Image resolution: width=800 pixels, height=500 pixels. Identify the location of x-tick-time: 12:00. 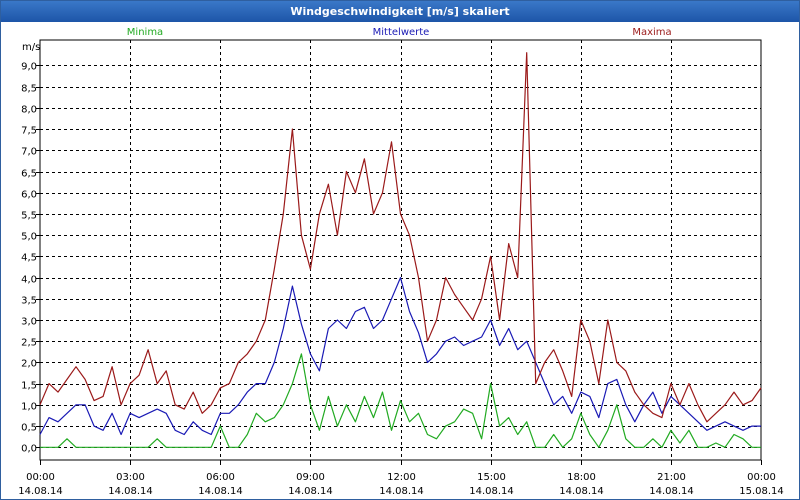
(401, 477).